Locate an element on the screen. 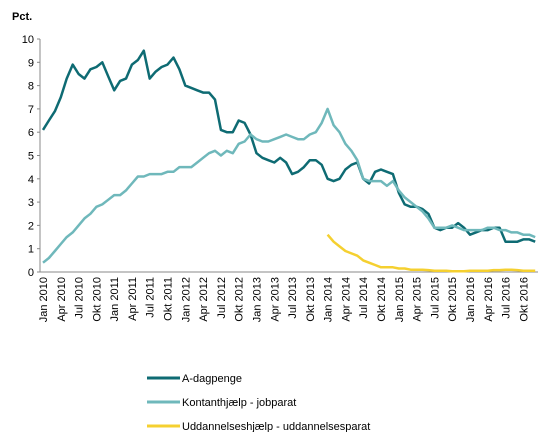 The image size is (539, 437). x-tick-label: Jan 2014 is located at coordinates (329, 299).